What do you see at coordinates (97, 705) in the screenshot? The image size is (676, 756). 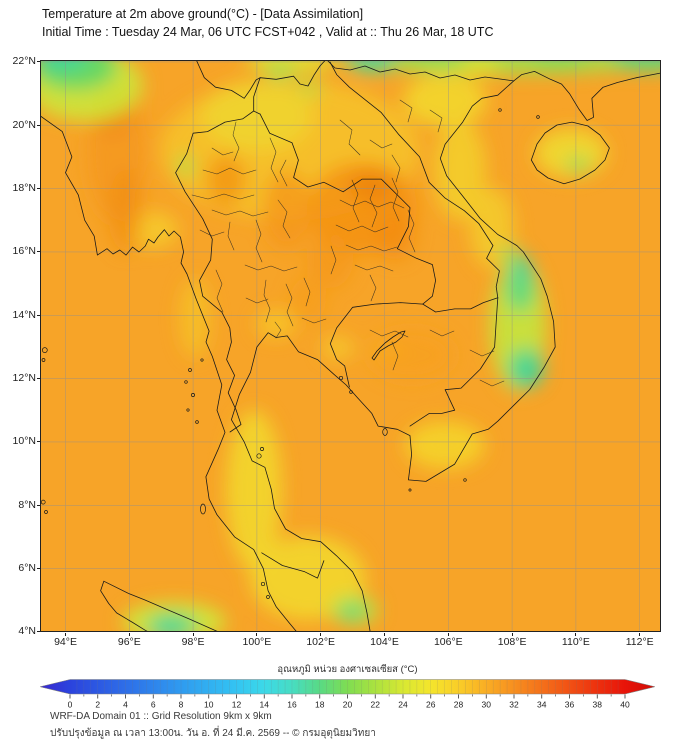 I see `colorbar-tick-label: 2` at bounding box center [97, 705].